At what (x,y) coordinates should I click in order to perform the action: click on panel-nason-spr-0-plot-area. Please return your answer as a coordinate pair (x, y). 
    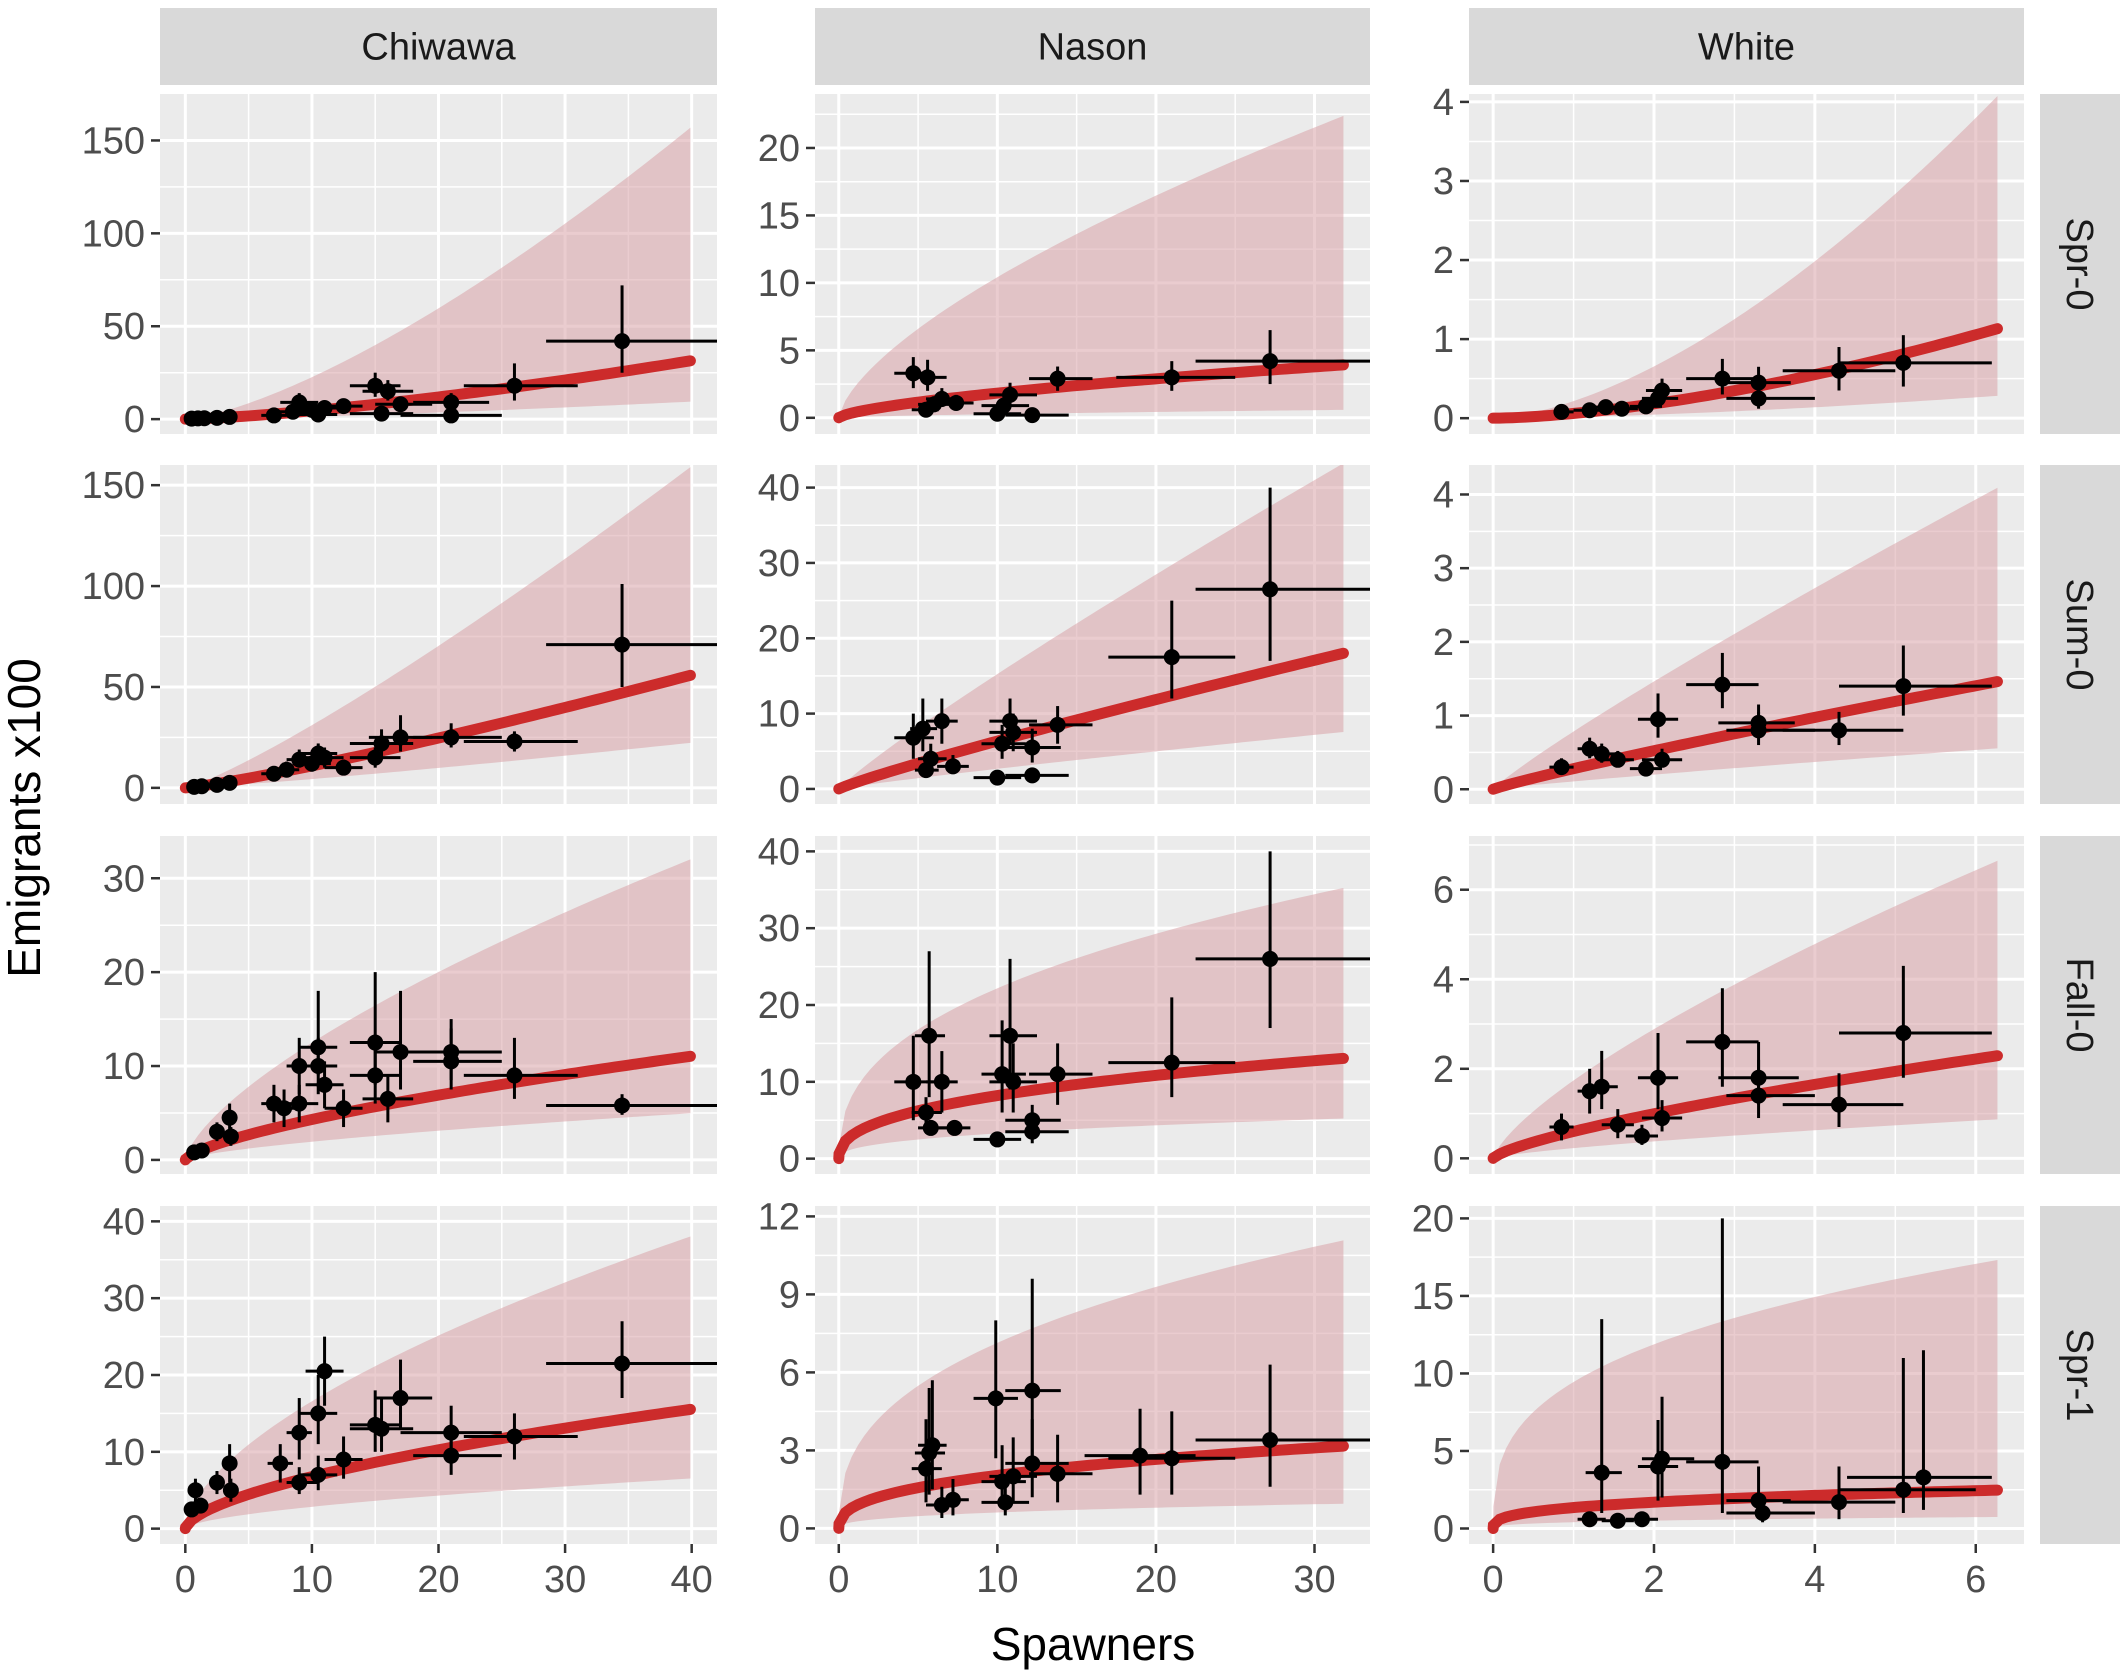
    Looking at the image, I should click on (1101, 269).